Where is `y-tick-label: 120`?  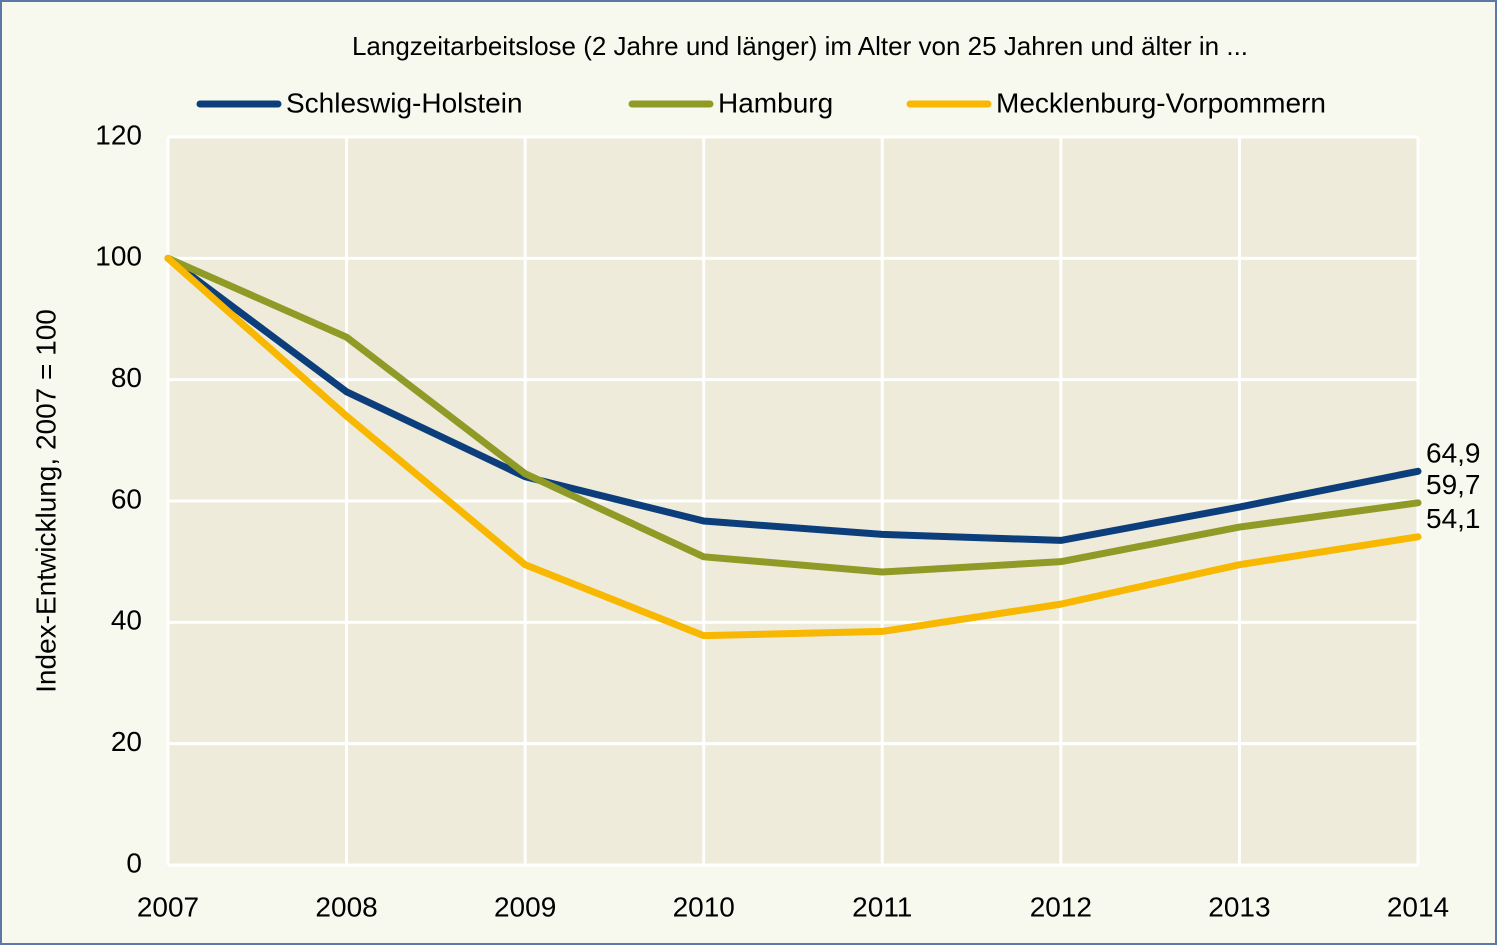 y-tick-label: 120 is located at coordinates (118, 134).